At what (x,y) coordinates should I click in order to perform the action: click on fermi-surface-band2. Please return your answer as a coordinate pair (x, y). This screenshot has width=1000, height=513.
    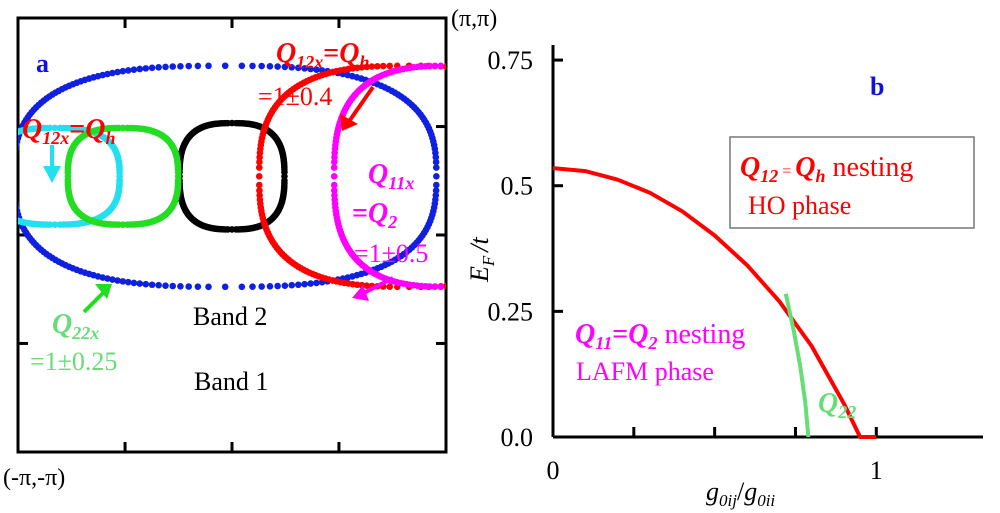
    Looking at the image, I should click on (232, 176).